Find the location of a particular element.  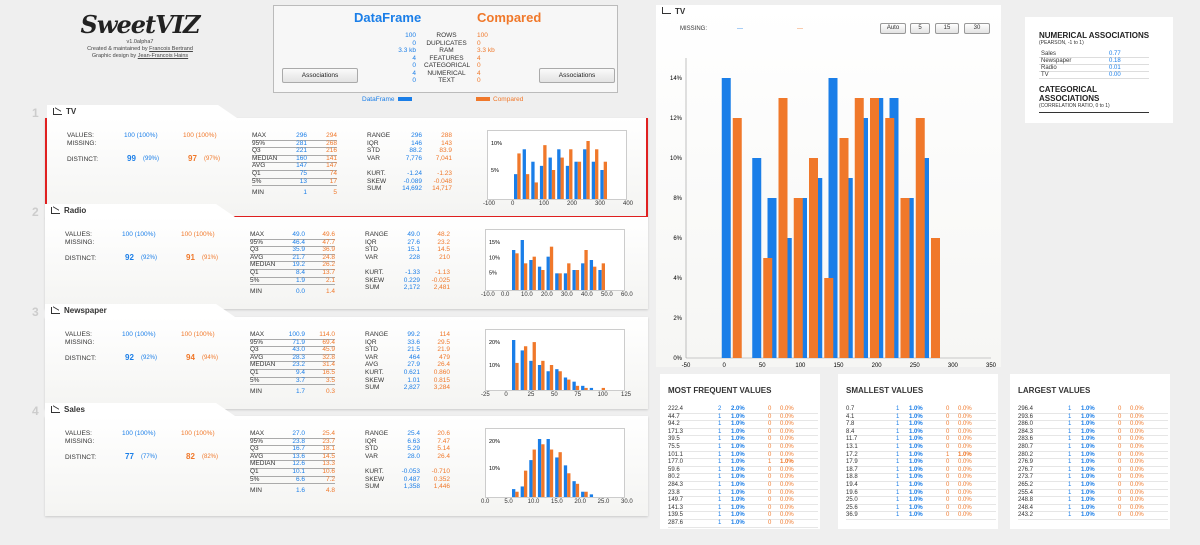

stat-value-b: 3.5 is located at coordinates (330, 380).